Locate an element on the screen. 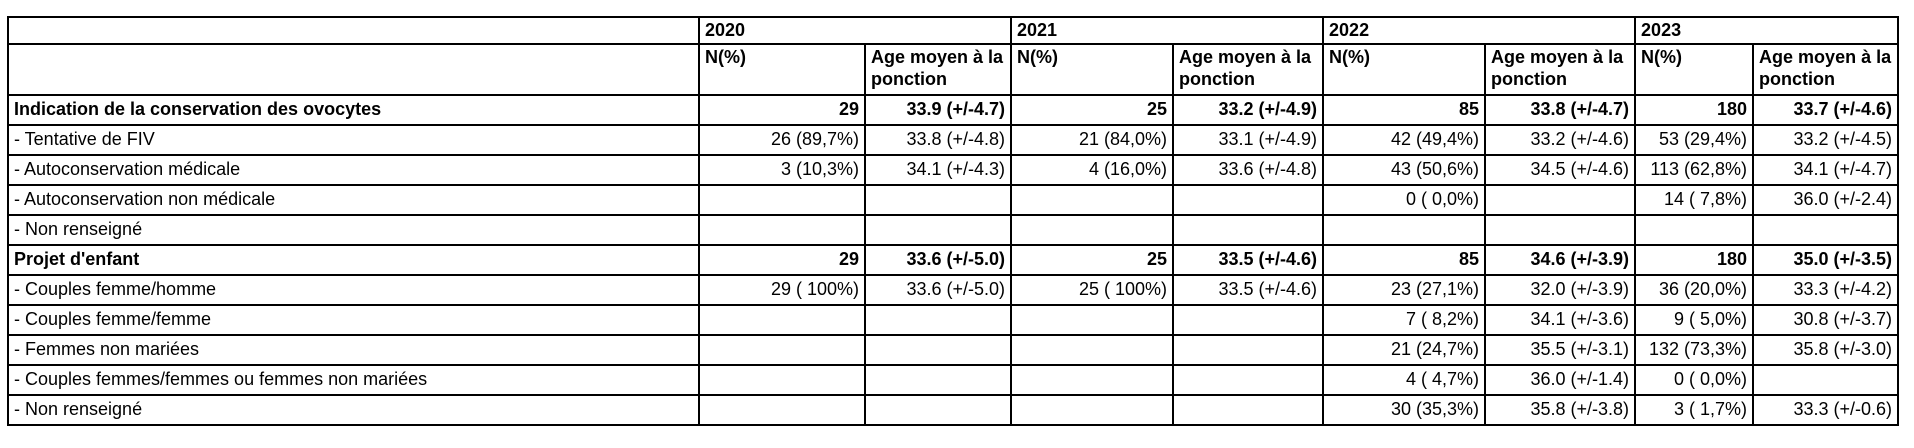  data-cell: 32.0 (+/-3.9) is located at coordinates (1560, 289).